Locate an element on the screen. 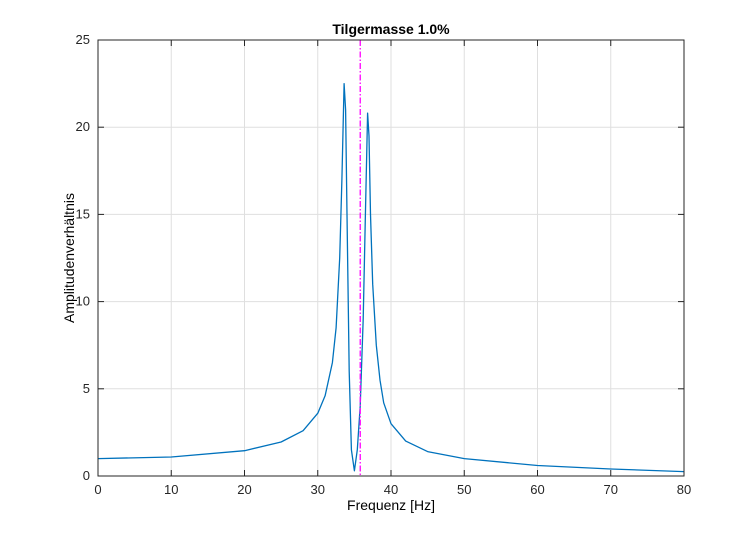 This screenshot has width=756, height=535. y-tick-label: 15 is located at coordinates (83, 213).